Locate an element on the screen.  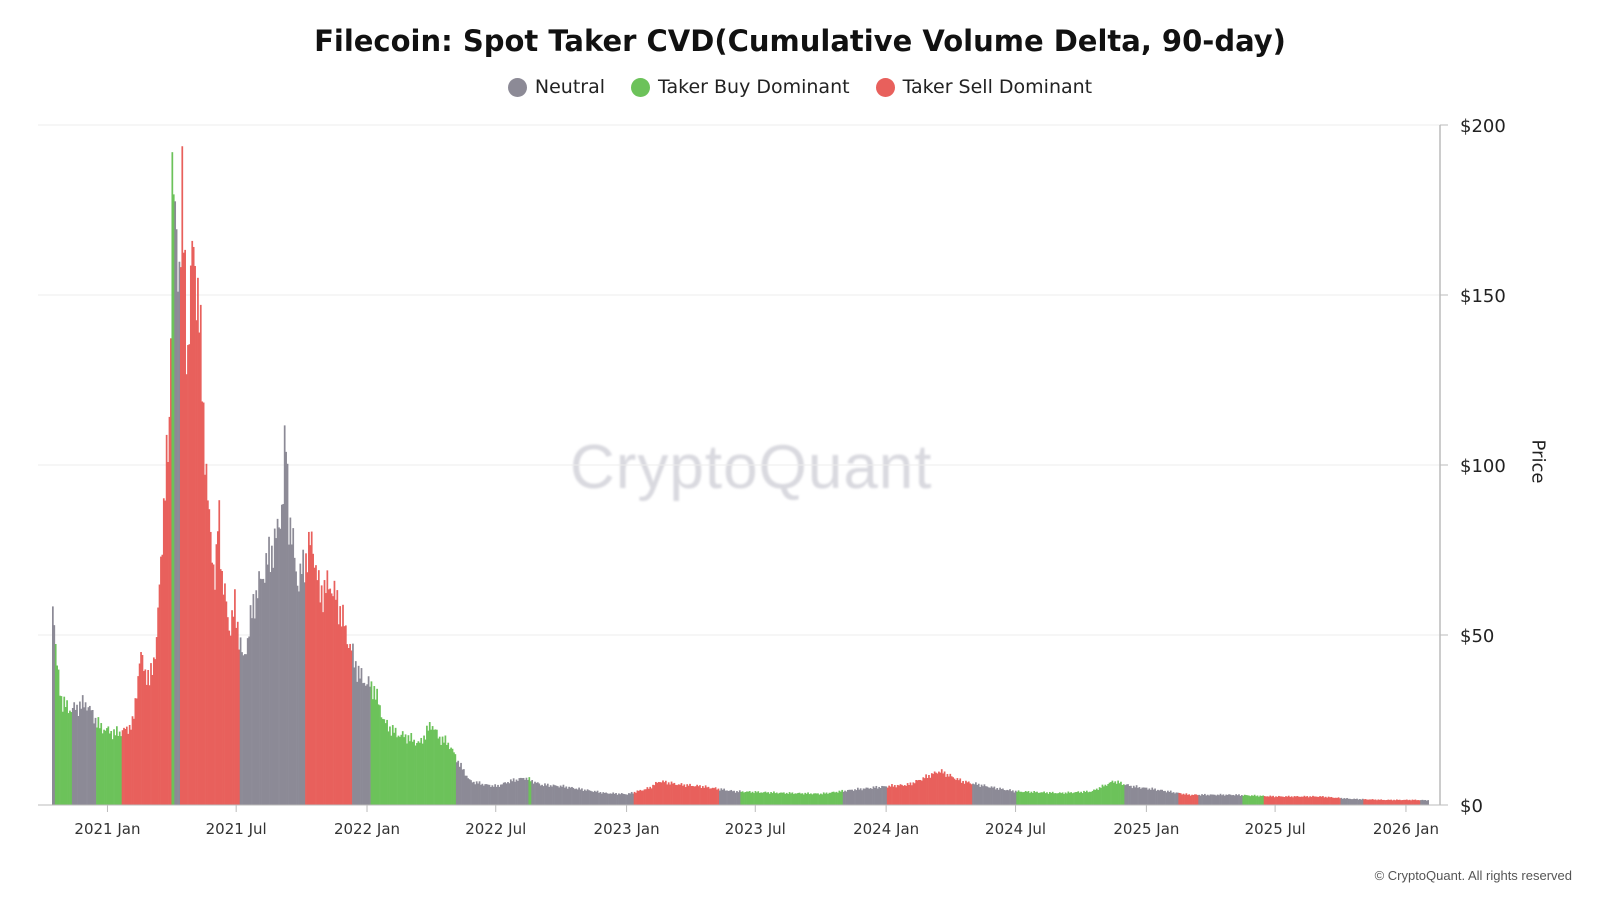
legend-item-taker-sell: Taker Sell Dominant is located at coordinates (983, 87).